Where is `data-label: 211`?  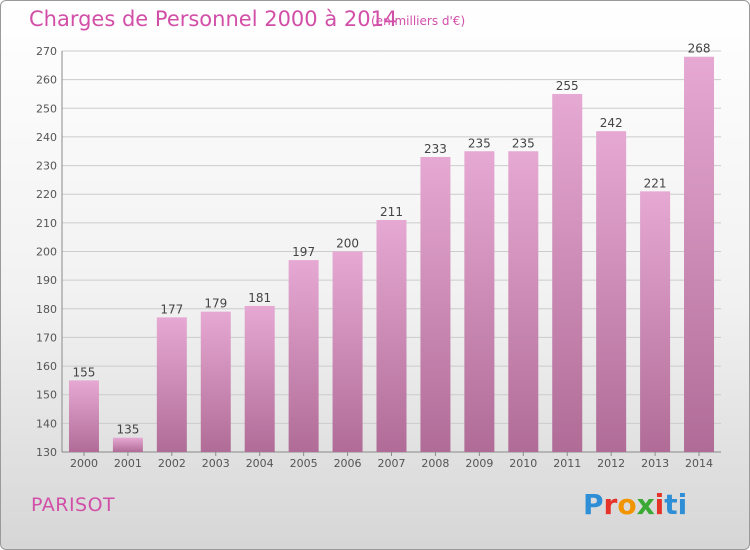 data-label: 211 is located at coordinates (391, 212).